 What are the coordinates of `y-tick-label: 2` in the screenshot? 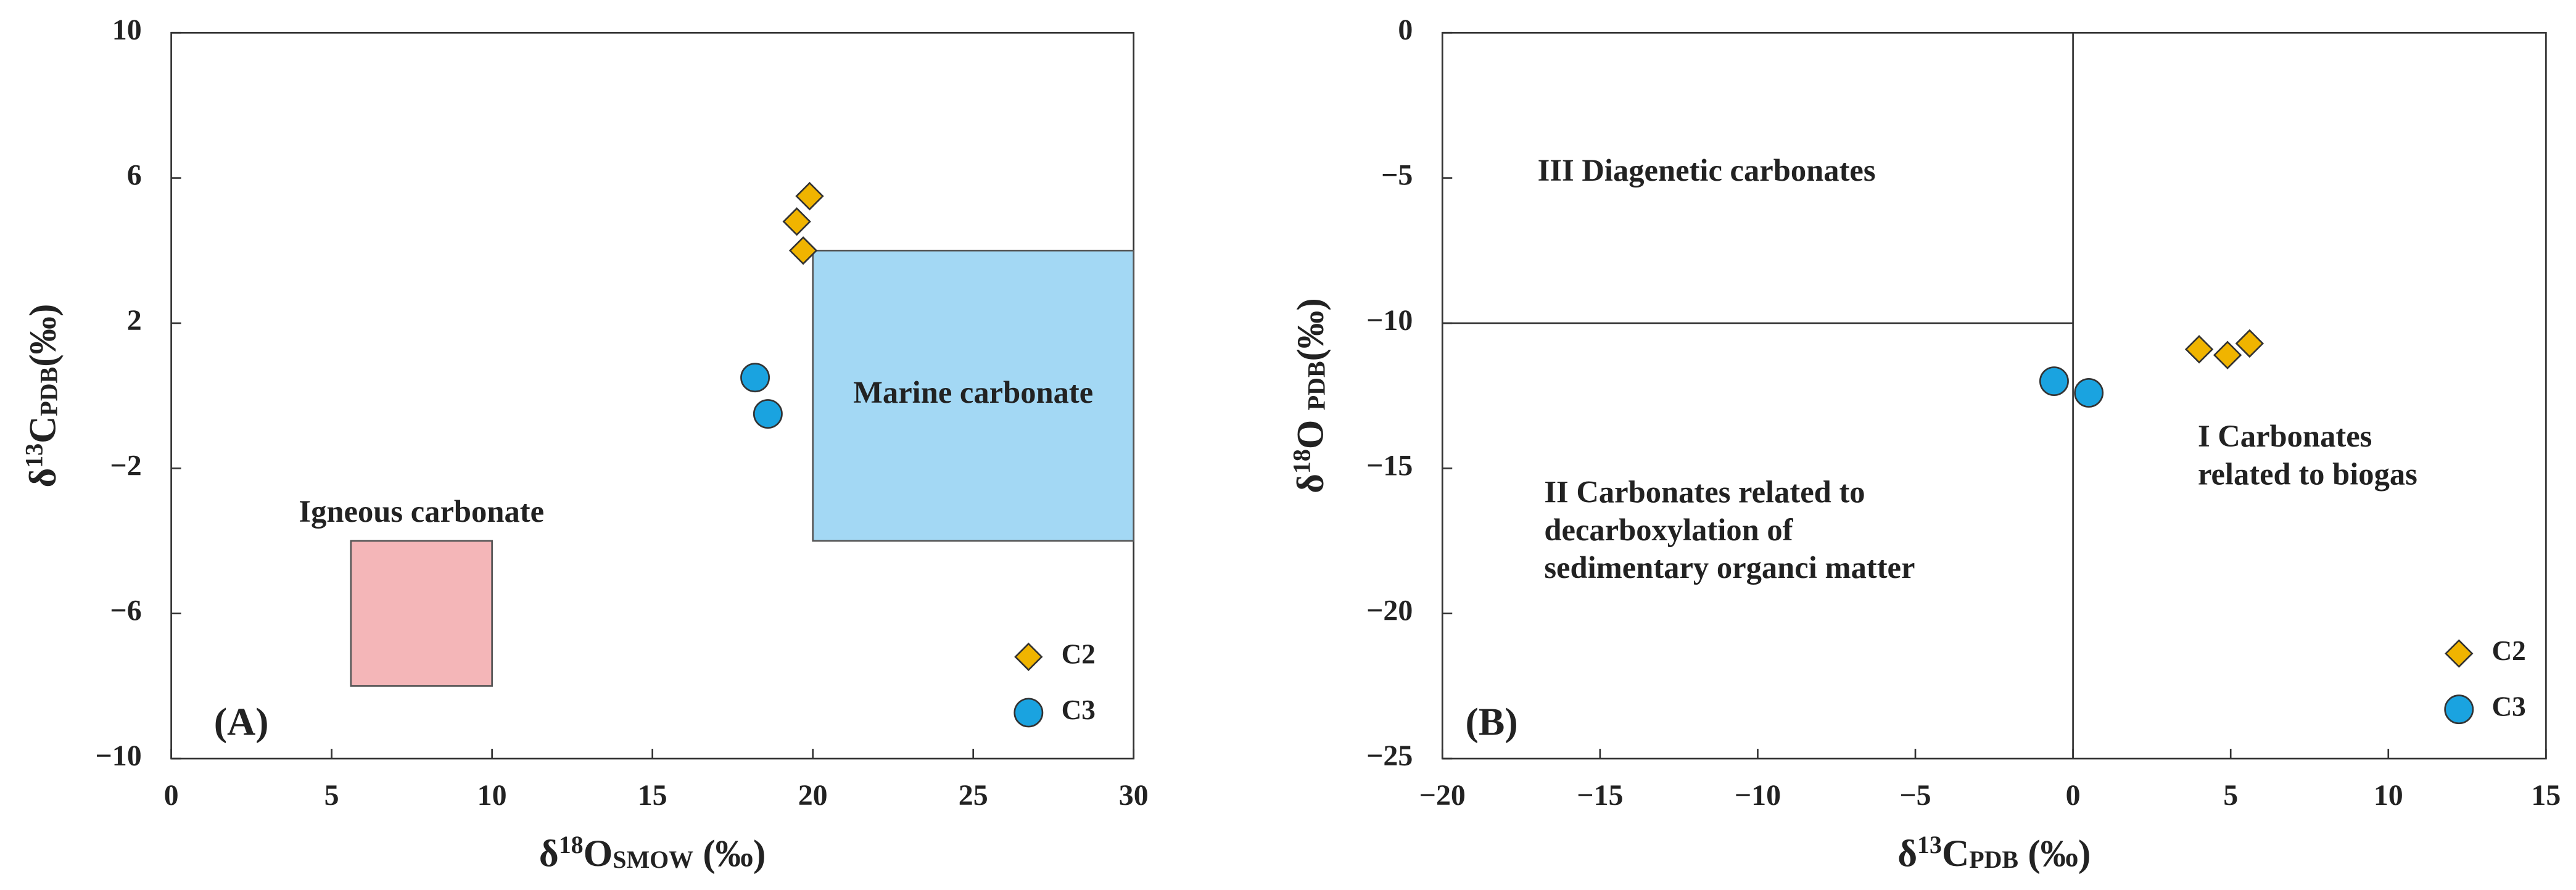 It's located at (134, 320).